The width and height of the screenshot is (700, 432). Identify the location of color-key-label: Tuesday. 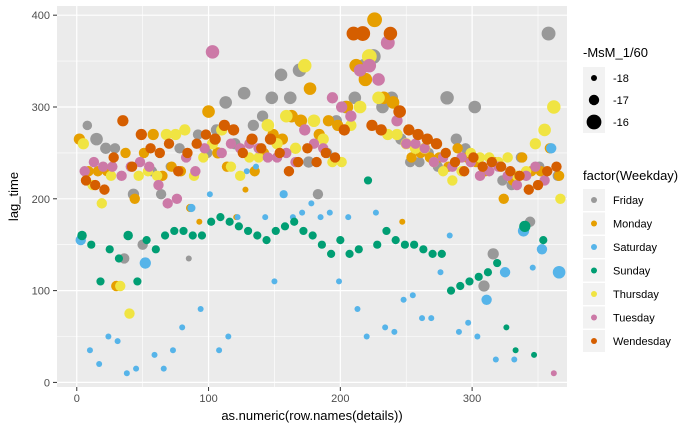
(634, 319).